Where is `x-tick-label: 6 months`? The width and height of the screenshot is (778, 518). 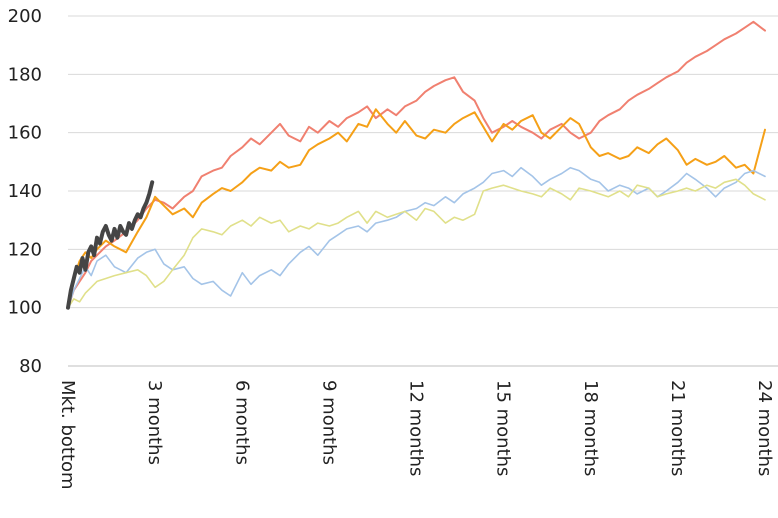 x-tick-label: 6 months is located at coordinates (241, 422).